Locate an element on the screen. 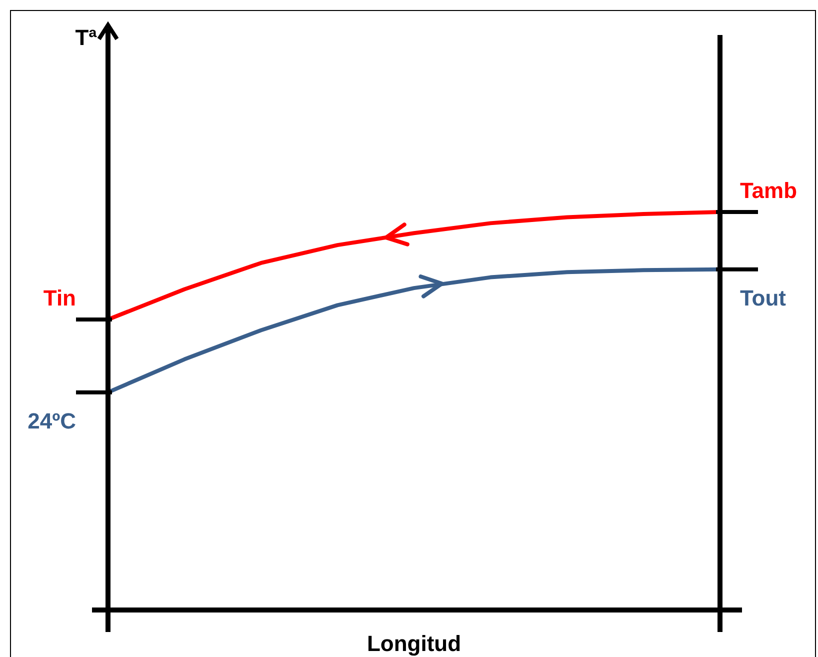  text: Tª is located at coordinates (86, 37).